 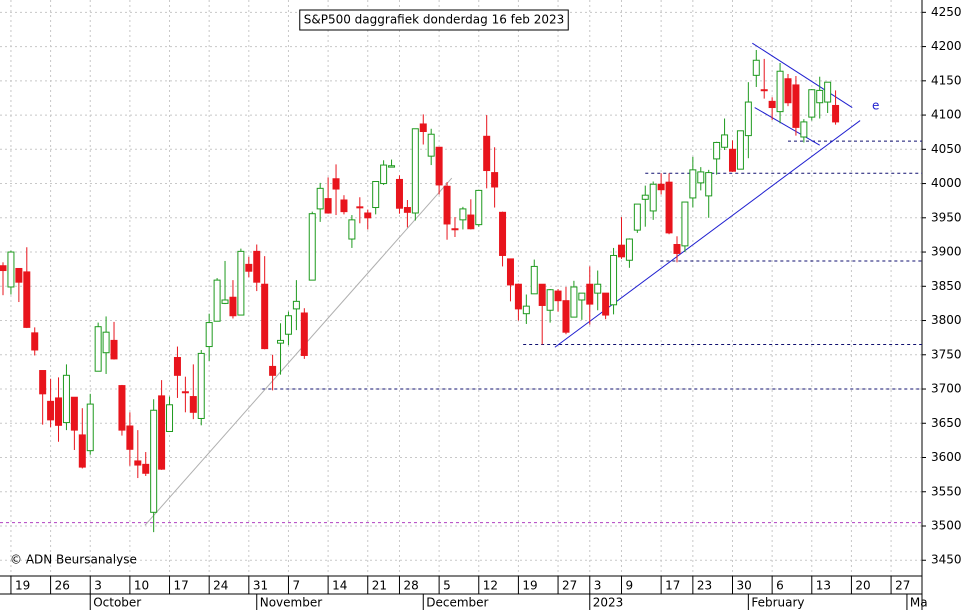 I want to click on x-tick-label: 26, so click(x=62, y=586).